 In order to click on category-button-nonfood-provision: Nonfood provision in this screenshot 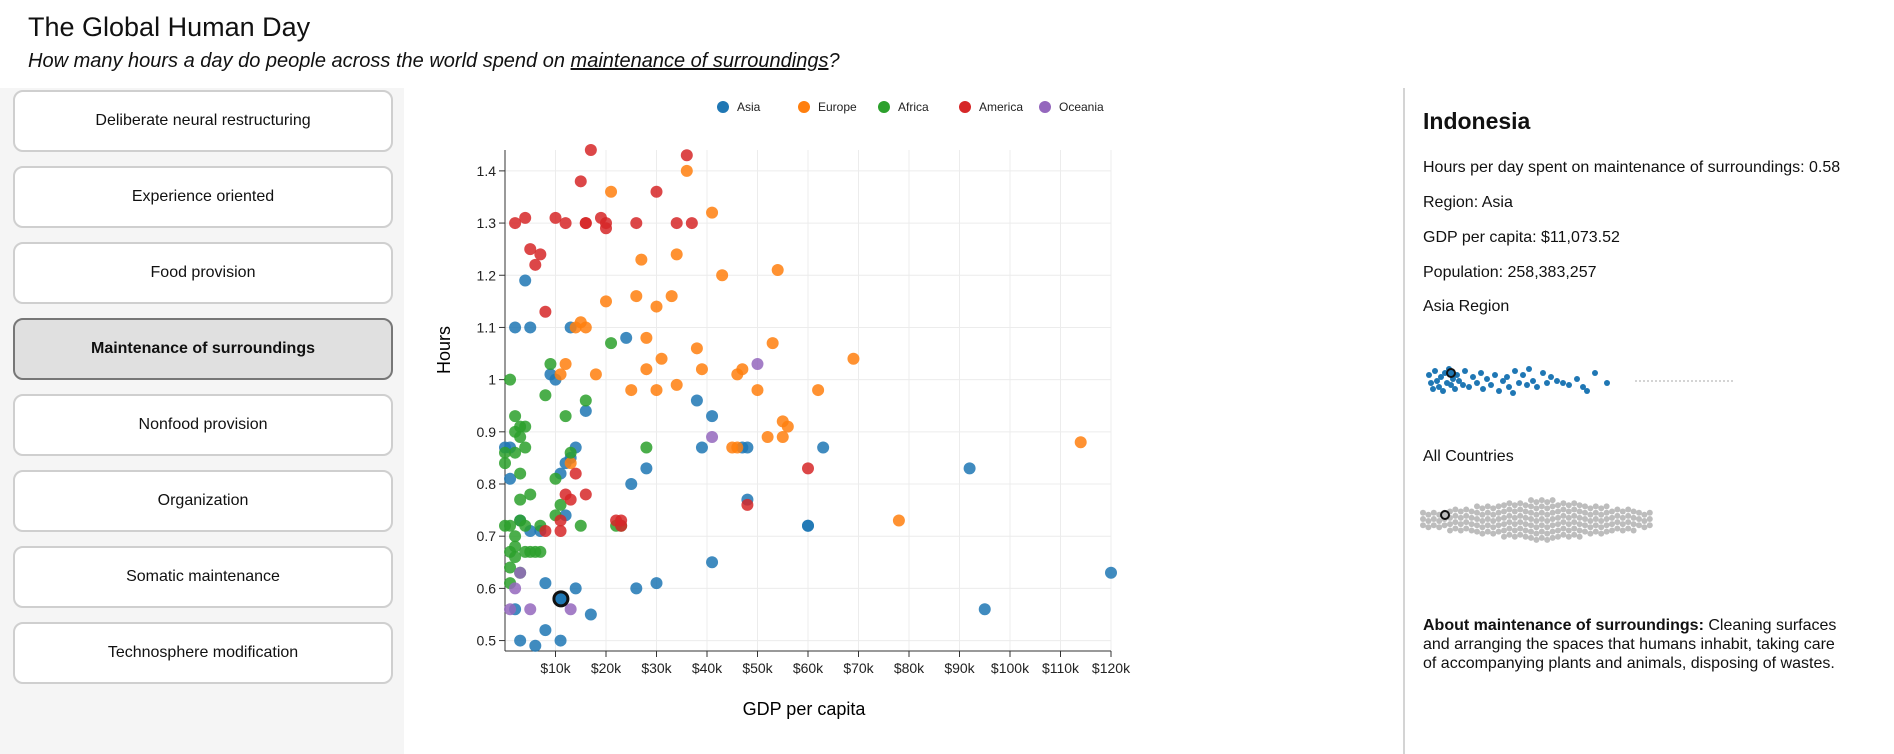, I will do `click(203, 425)`.